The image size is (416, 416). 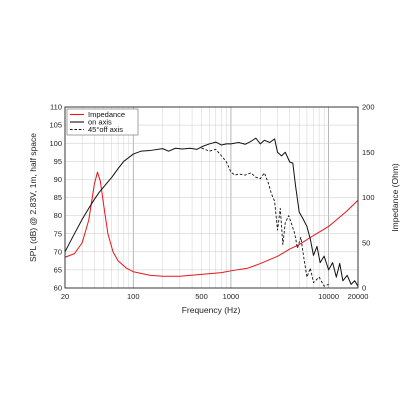 I want to click on x-axis-label: Frequency (Hz), so click(x=211, y=310).